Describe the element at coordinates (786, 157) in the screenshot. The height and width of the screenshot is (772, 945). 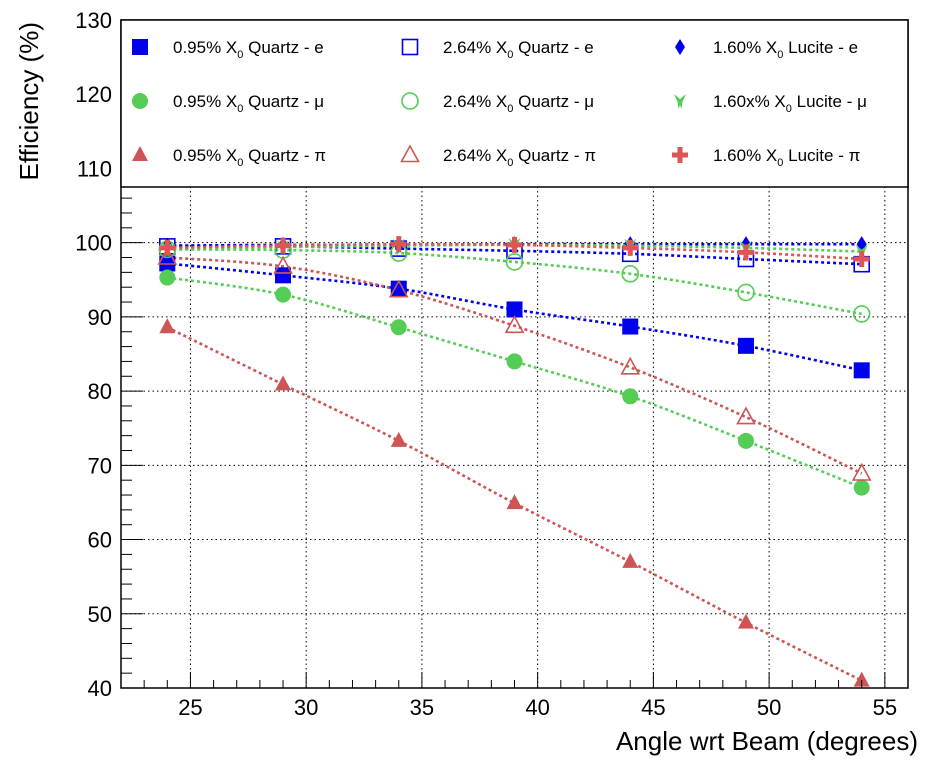
I see `legend-label-8: 1.60% X0 Lucite - π` at that location.